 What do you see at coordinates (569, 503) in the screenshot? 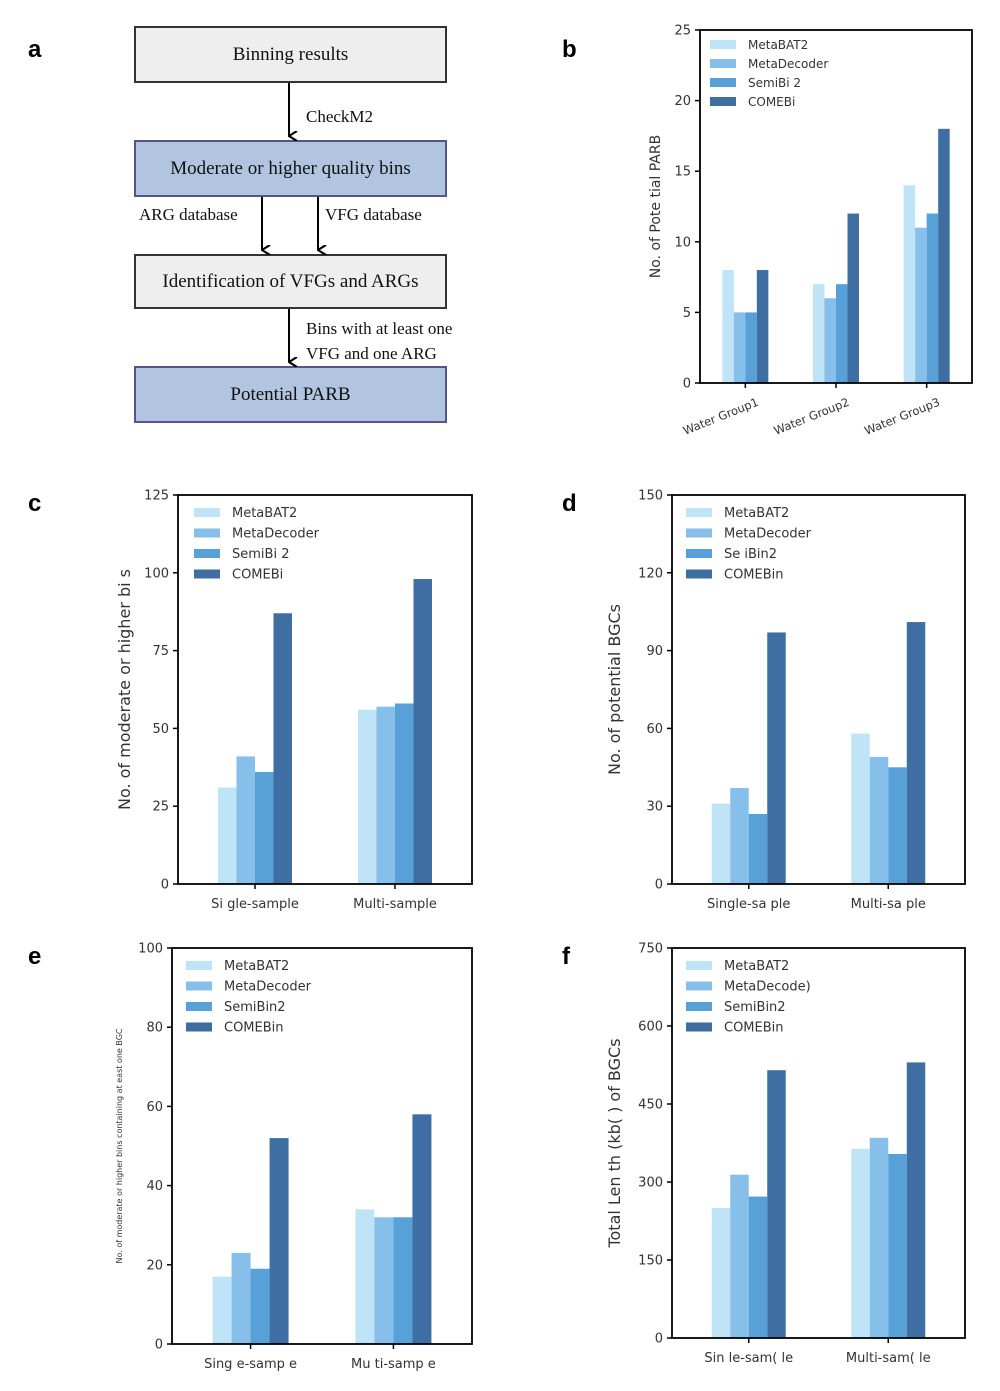
I see `panel-label-d: d` at bounding box center [569, 503].